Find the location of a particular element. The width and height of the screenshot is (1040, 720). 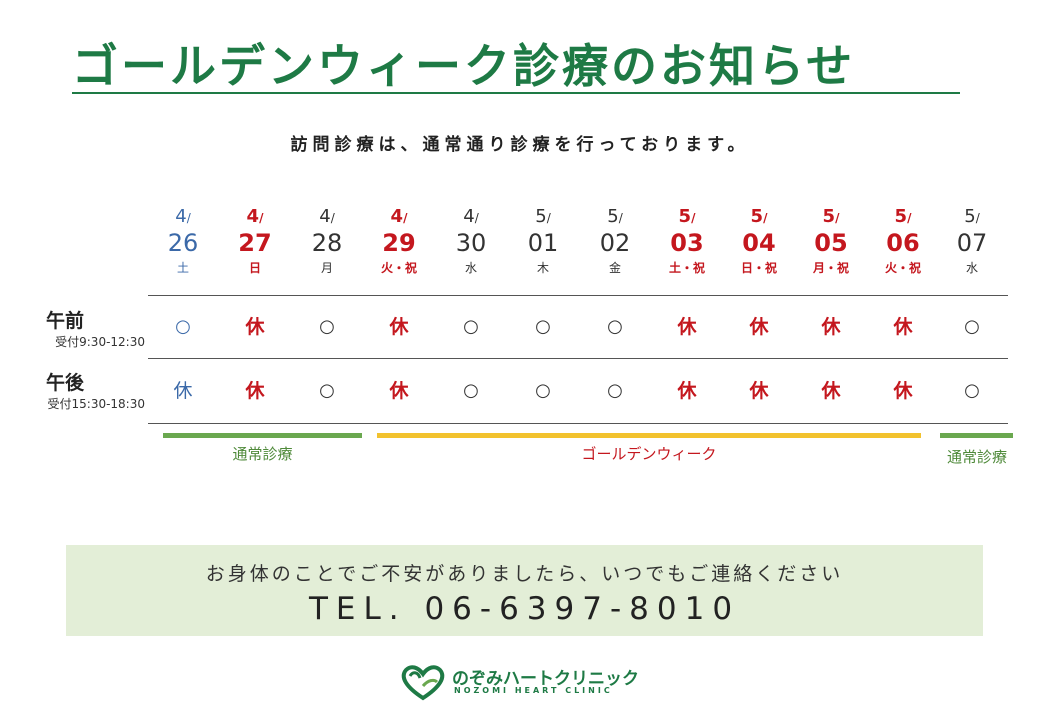

date-column: 5/ 01 木 is located at coordinates (543, 242).